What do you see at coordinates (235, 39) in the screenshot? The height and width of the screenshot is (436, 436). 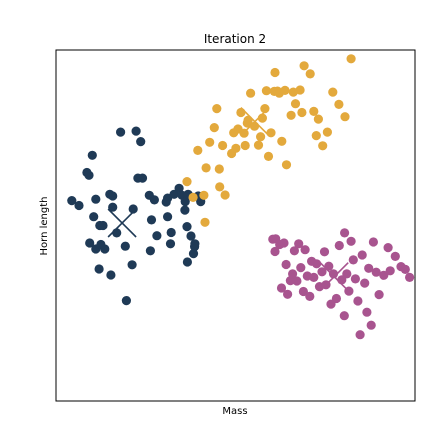 I see `chart-title: Iteration 2` at bounding box center [235, 39].